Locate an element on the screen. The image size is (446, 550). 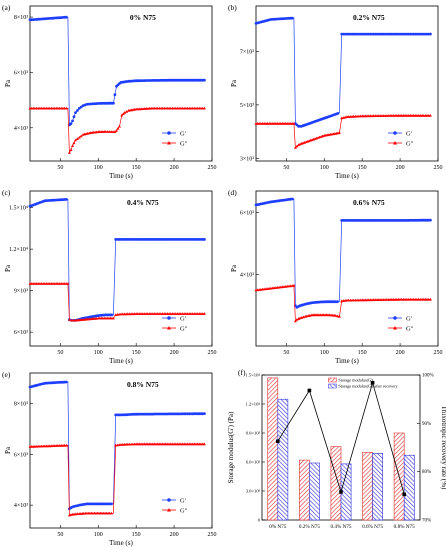
legend-entry: G" is located at coordinates (410, 328).